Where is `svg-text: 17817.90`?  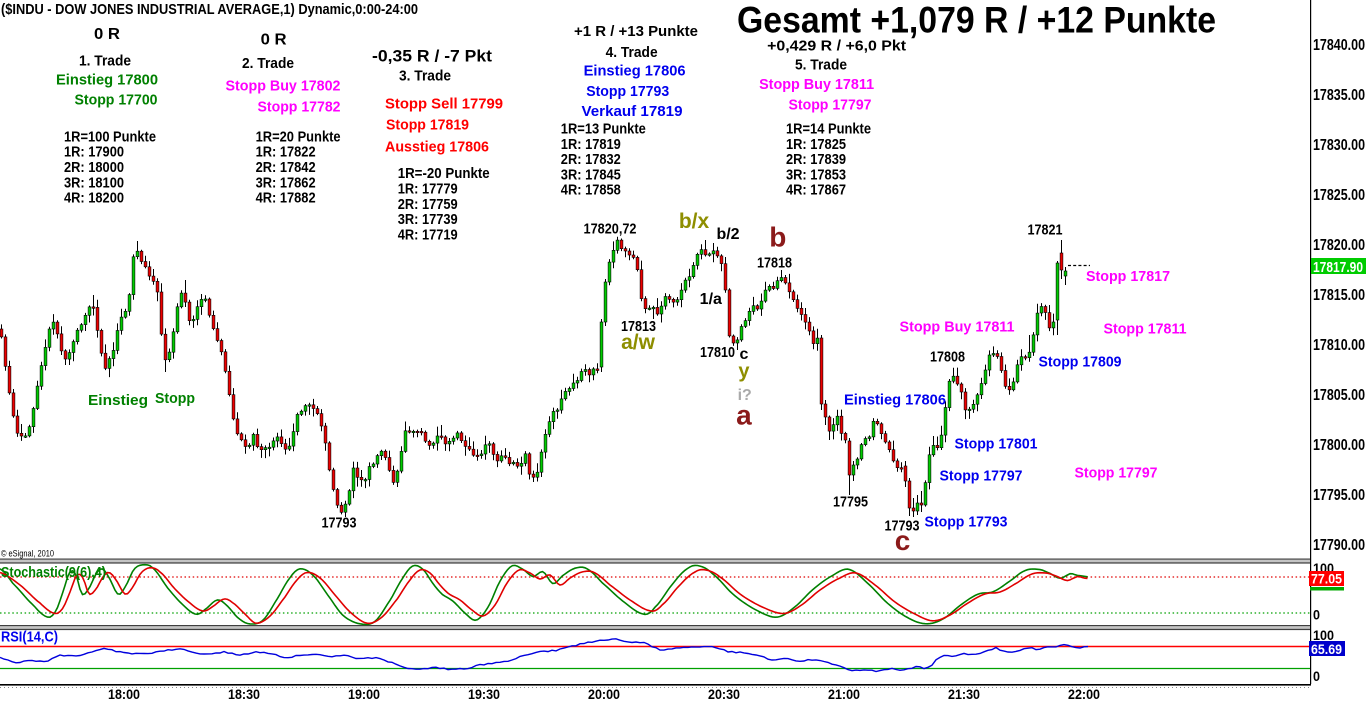 svg-text: 17817.90 is located at coordinates (1338, 267).